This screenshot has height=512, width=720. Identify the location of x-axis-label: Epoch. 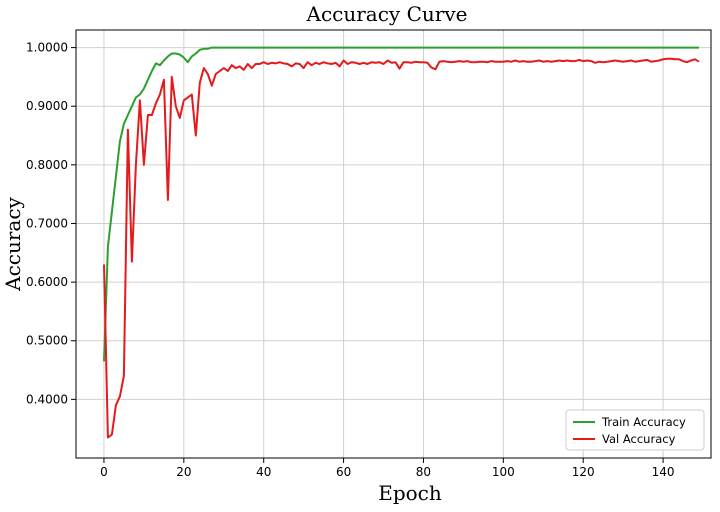
(410, 493).